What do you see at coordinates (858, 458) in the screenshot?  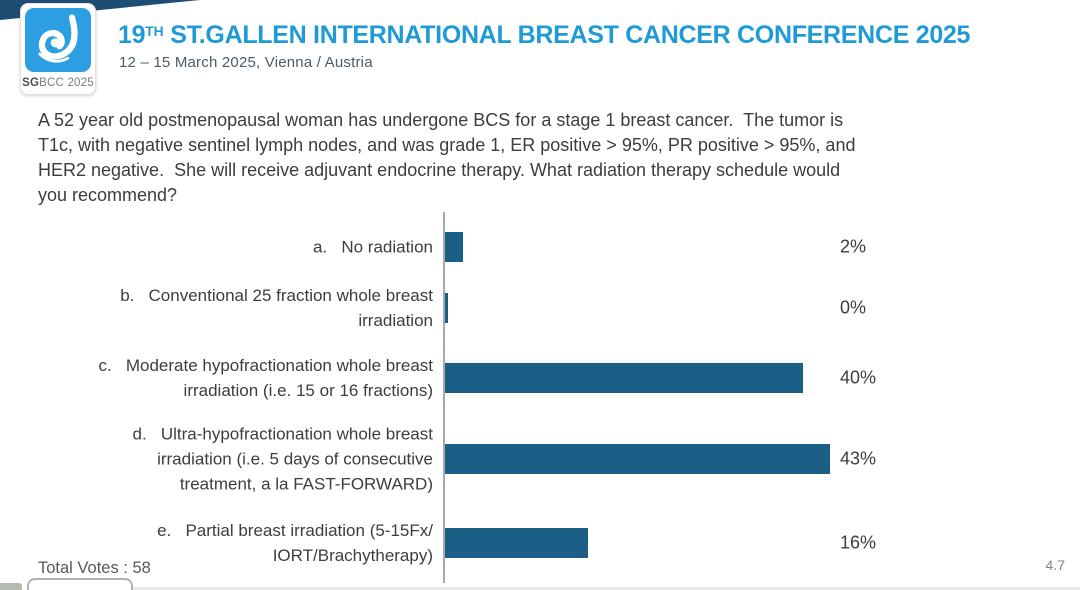 I see `poll-percent-value: 43%` at bounding box center [858, 458].